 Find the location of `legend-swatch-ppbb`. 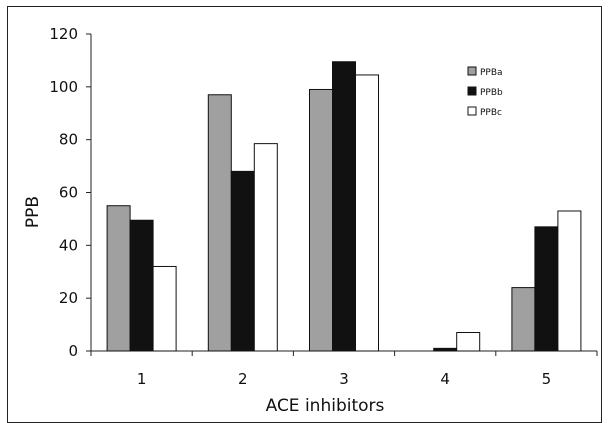

legend-swatch-ppbb is located at coordinates (472, 91).